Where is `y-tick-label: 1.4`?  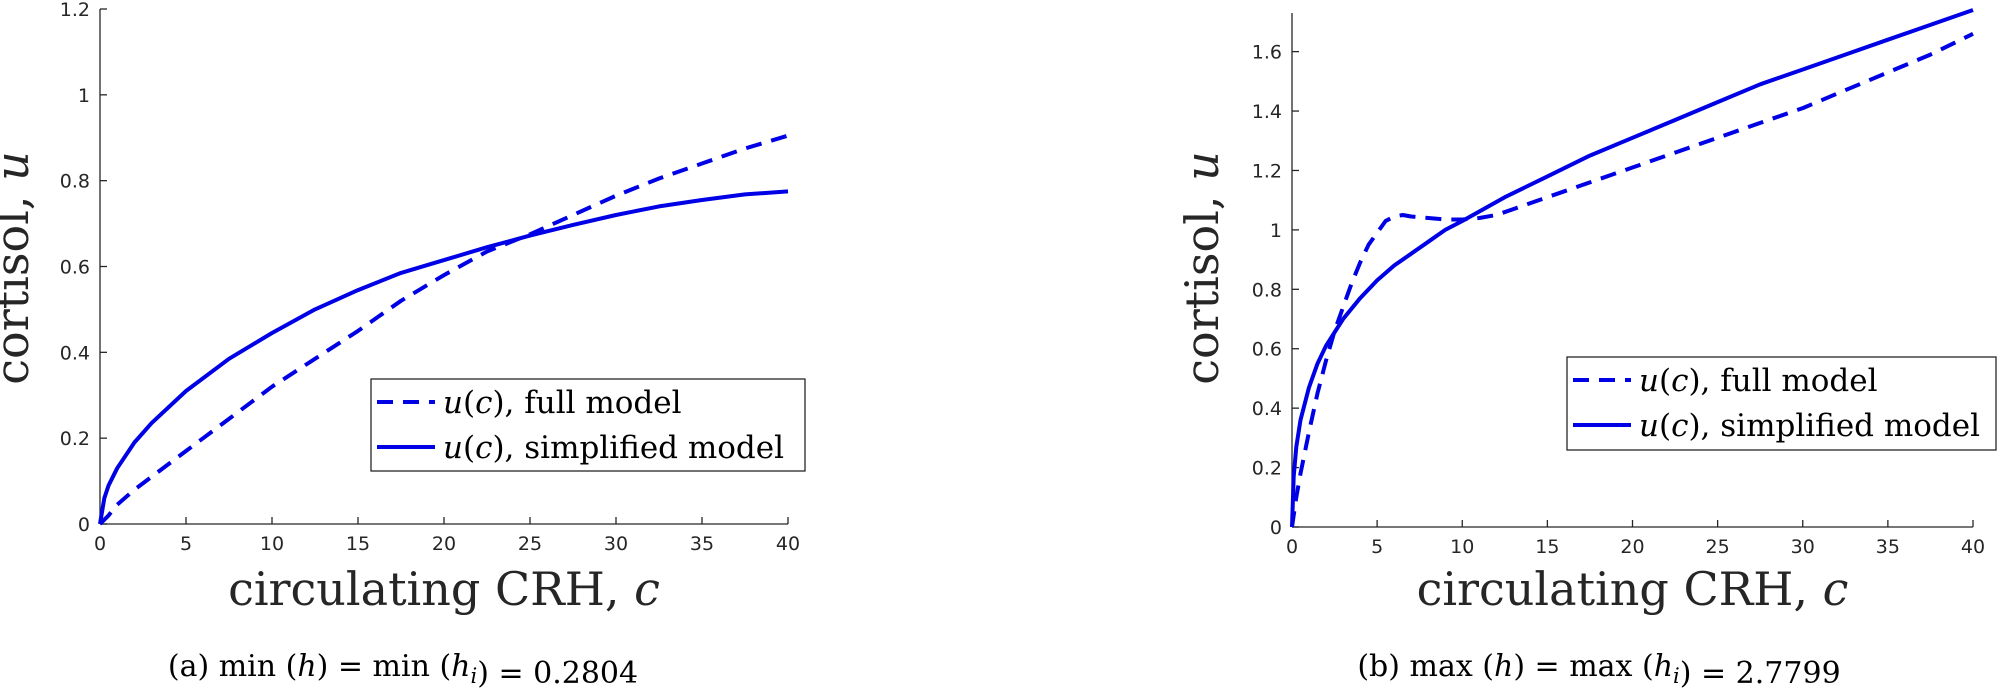 y-tick-label: 1.4 is located at coordinates (1267, 112).